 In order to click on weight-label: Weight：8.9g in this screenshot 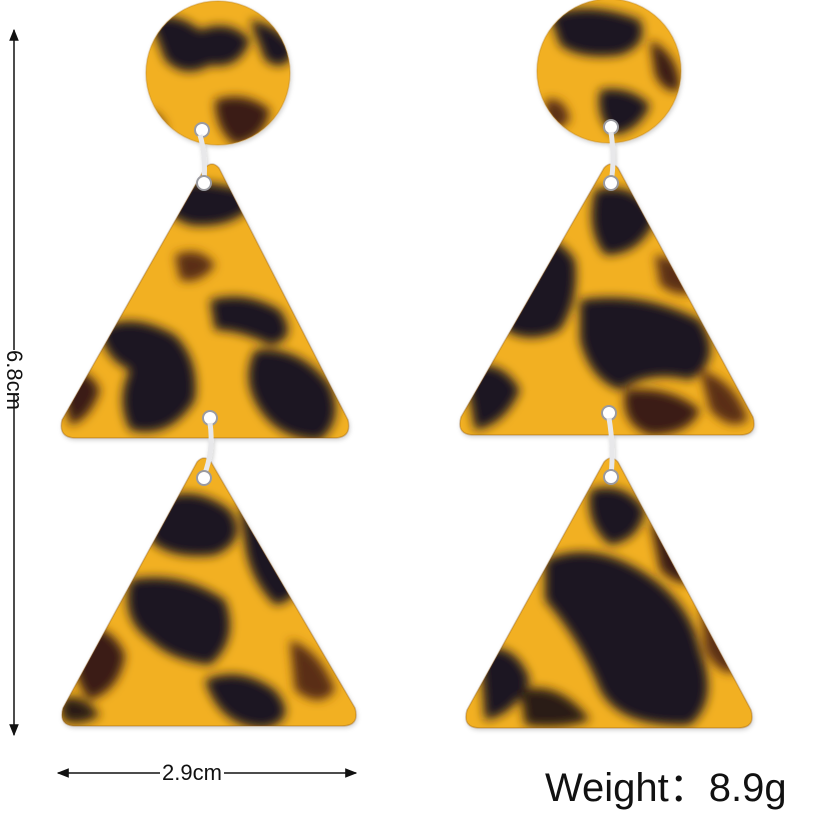, I will do `click(666, 788)`.